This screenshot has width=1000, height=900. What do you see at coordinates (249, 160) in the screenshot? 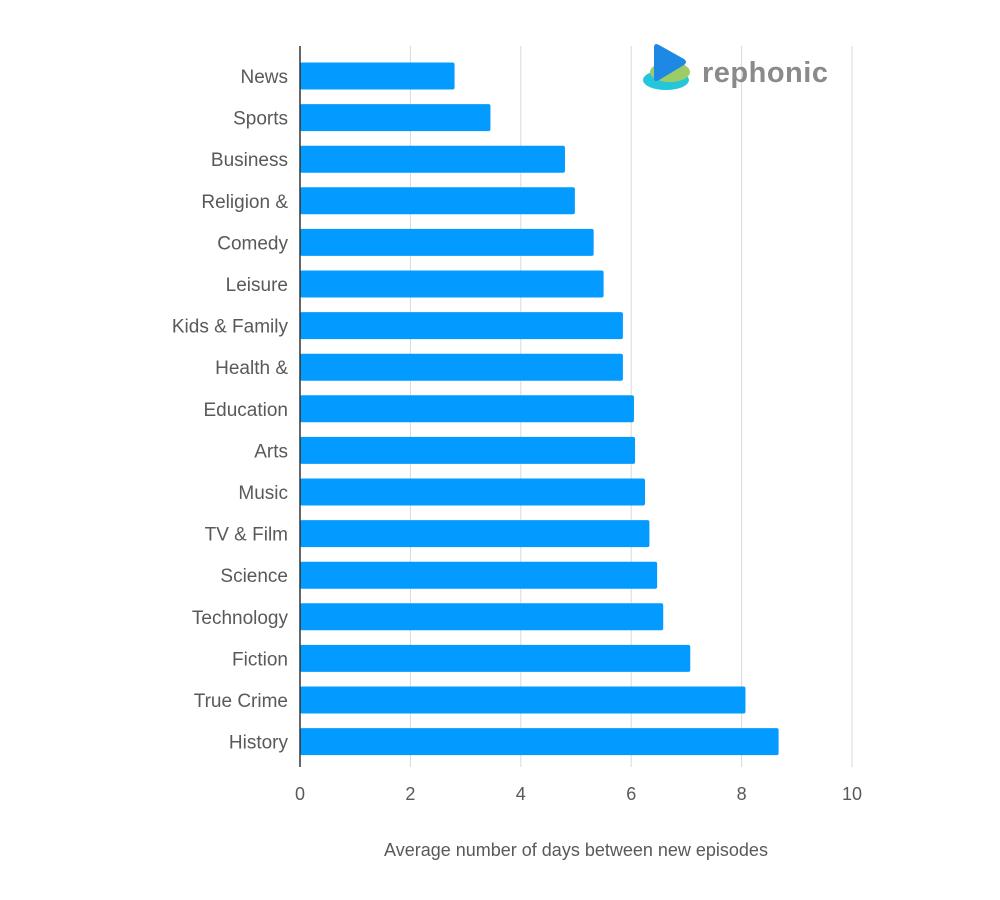
I see `category-label: Business` at bounding box center [249, 160].